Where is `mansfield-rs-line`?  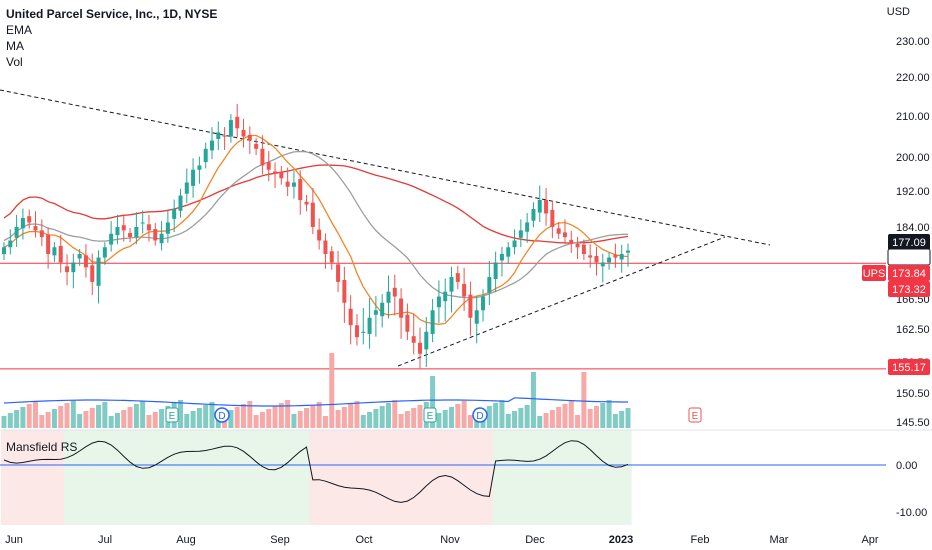 mansfield-rs-line is located at coordinates (316, 471).